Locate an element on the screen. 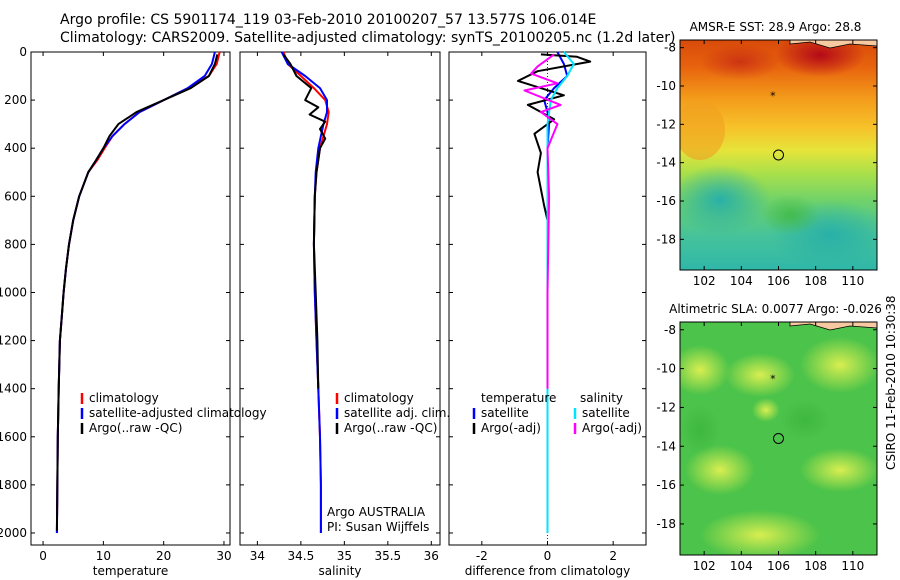 Image resolution: width=900 pixels, height=580 pixels. map-2-ytick-label: -8 is located at coordinates (670, 330).